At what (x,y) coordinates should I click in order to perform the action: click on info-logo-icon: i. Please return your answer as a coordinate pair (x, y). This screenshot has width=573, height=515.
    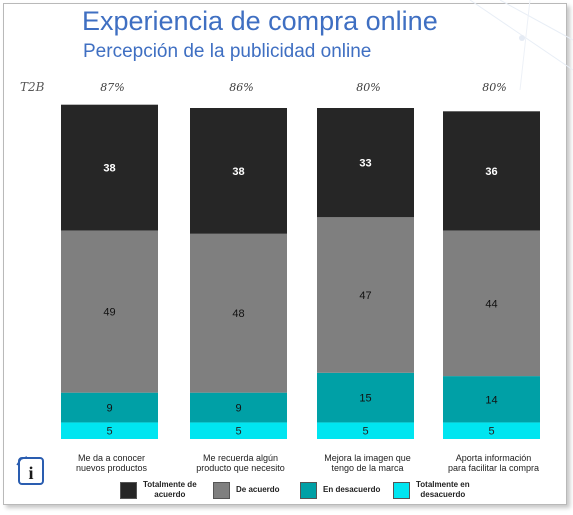
    Looking at the image, I should click on (30, 470).